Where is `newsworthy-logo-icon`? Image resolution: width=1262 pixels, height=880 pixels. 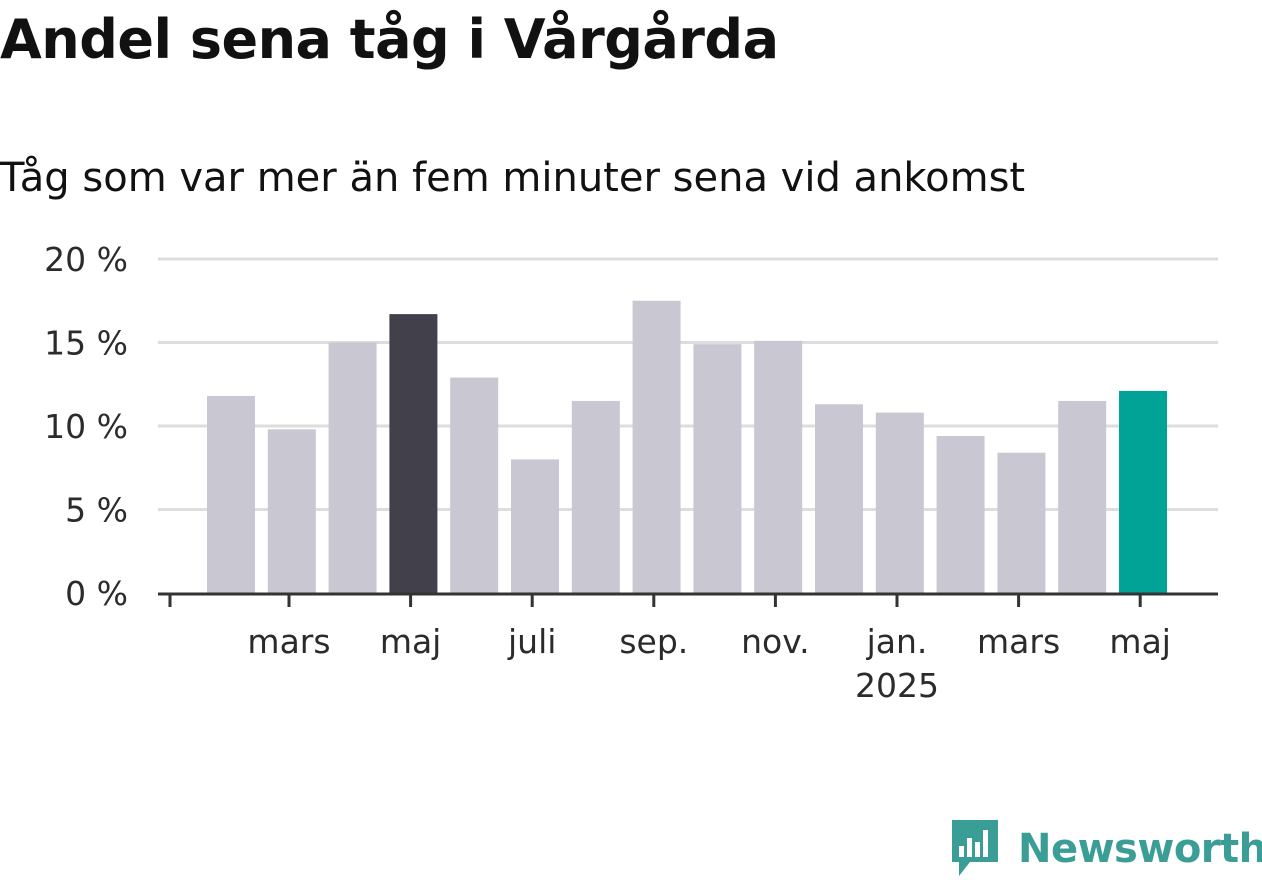 newsworthy-logo-icon is located at coordinates (975, 848).